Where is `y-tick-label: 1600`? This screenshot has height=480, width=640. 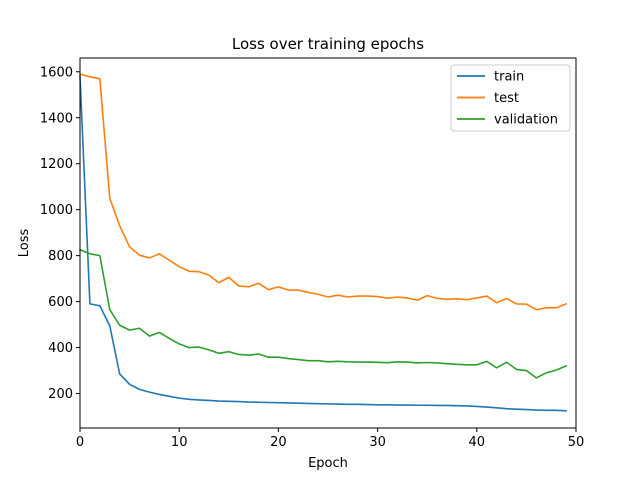
y-tick-label: 1600 is located at coordinates (56, 72).